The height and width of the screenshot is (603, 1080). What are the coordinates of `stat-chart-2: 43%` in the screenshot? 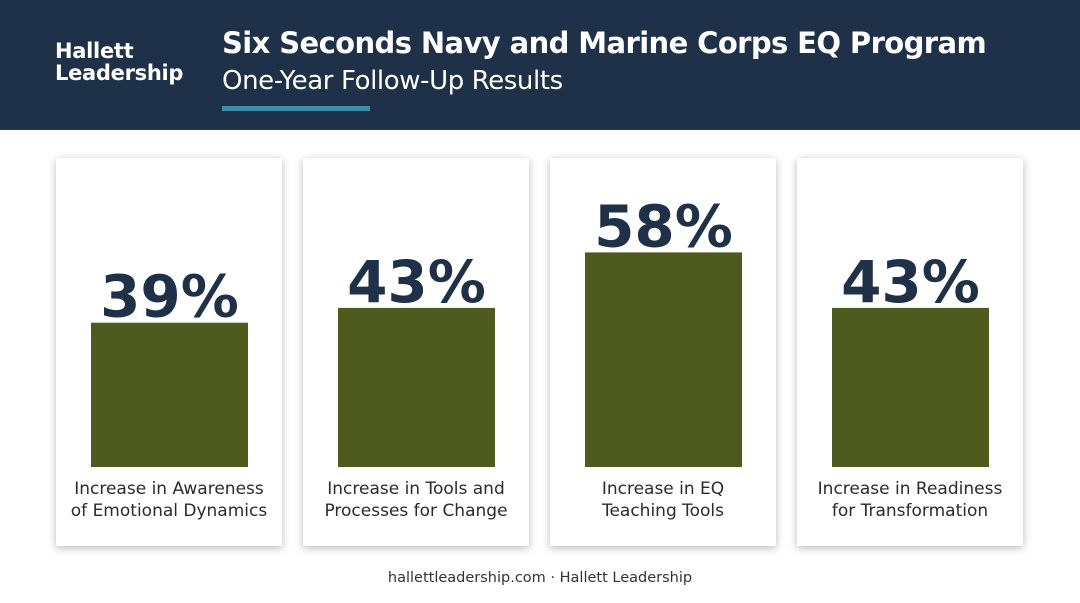 It's located at (416, 357).